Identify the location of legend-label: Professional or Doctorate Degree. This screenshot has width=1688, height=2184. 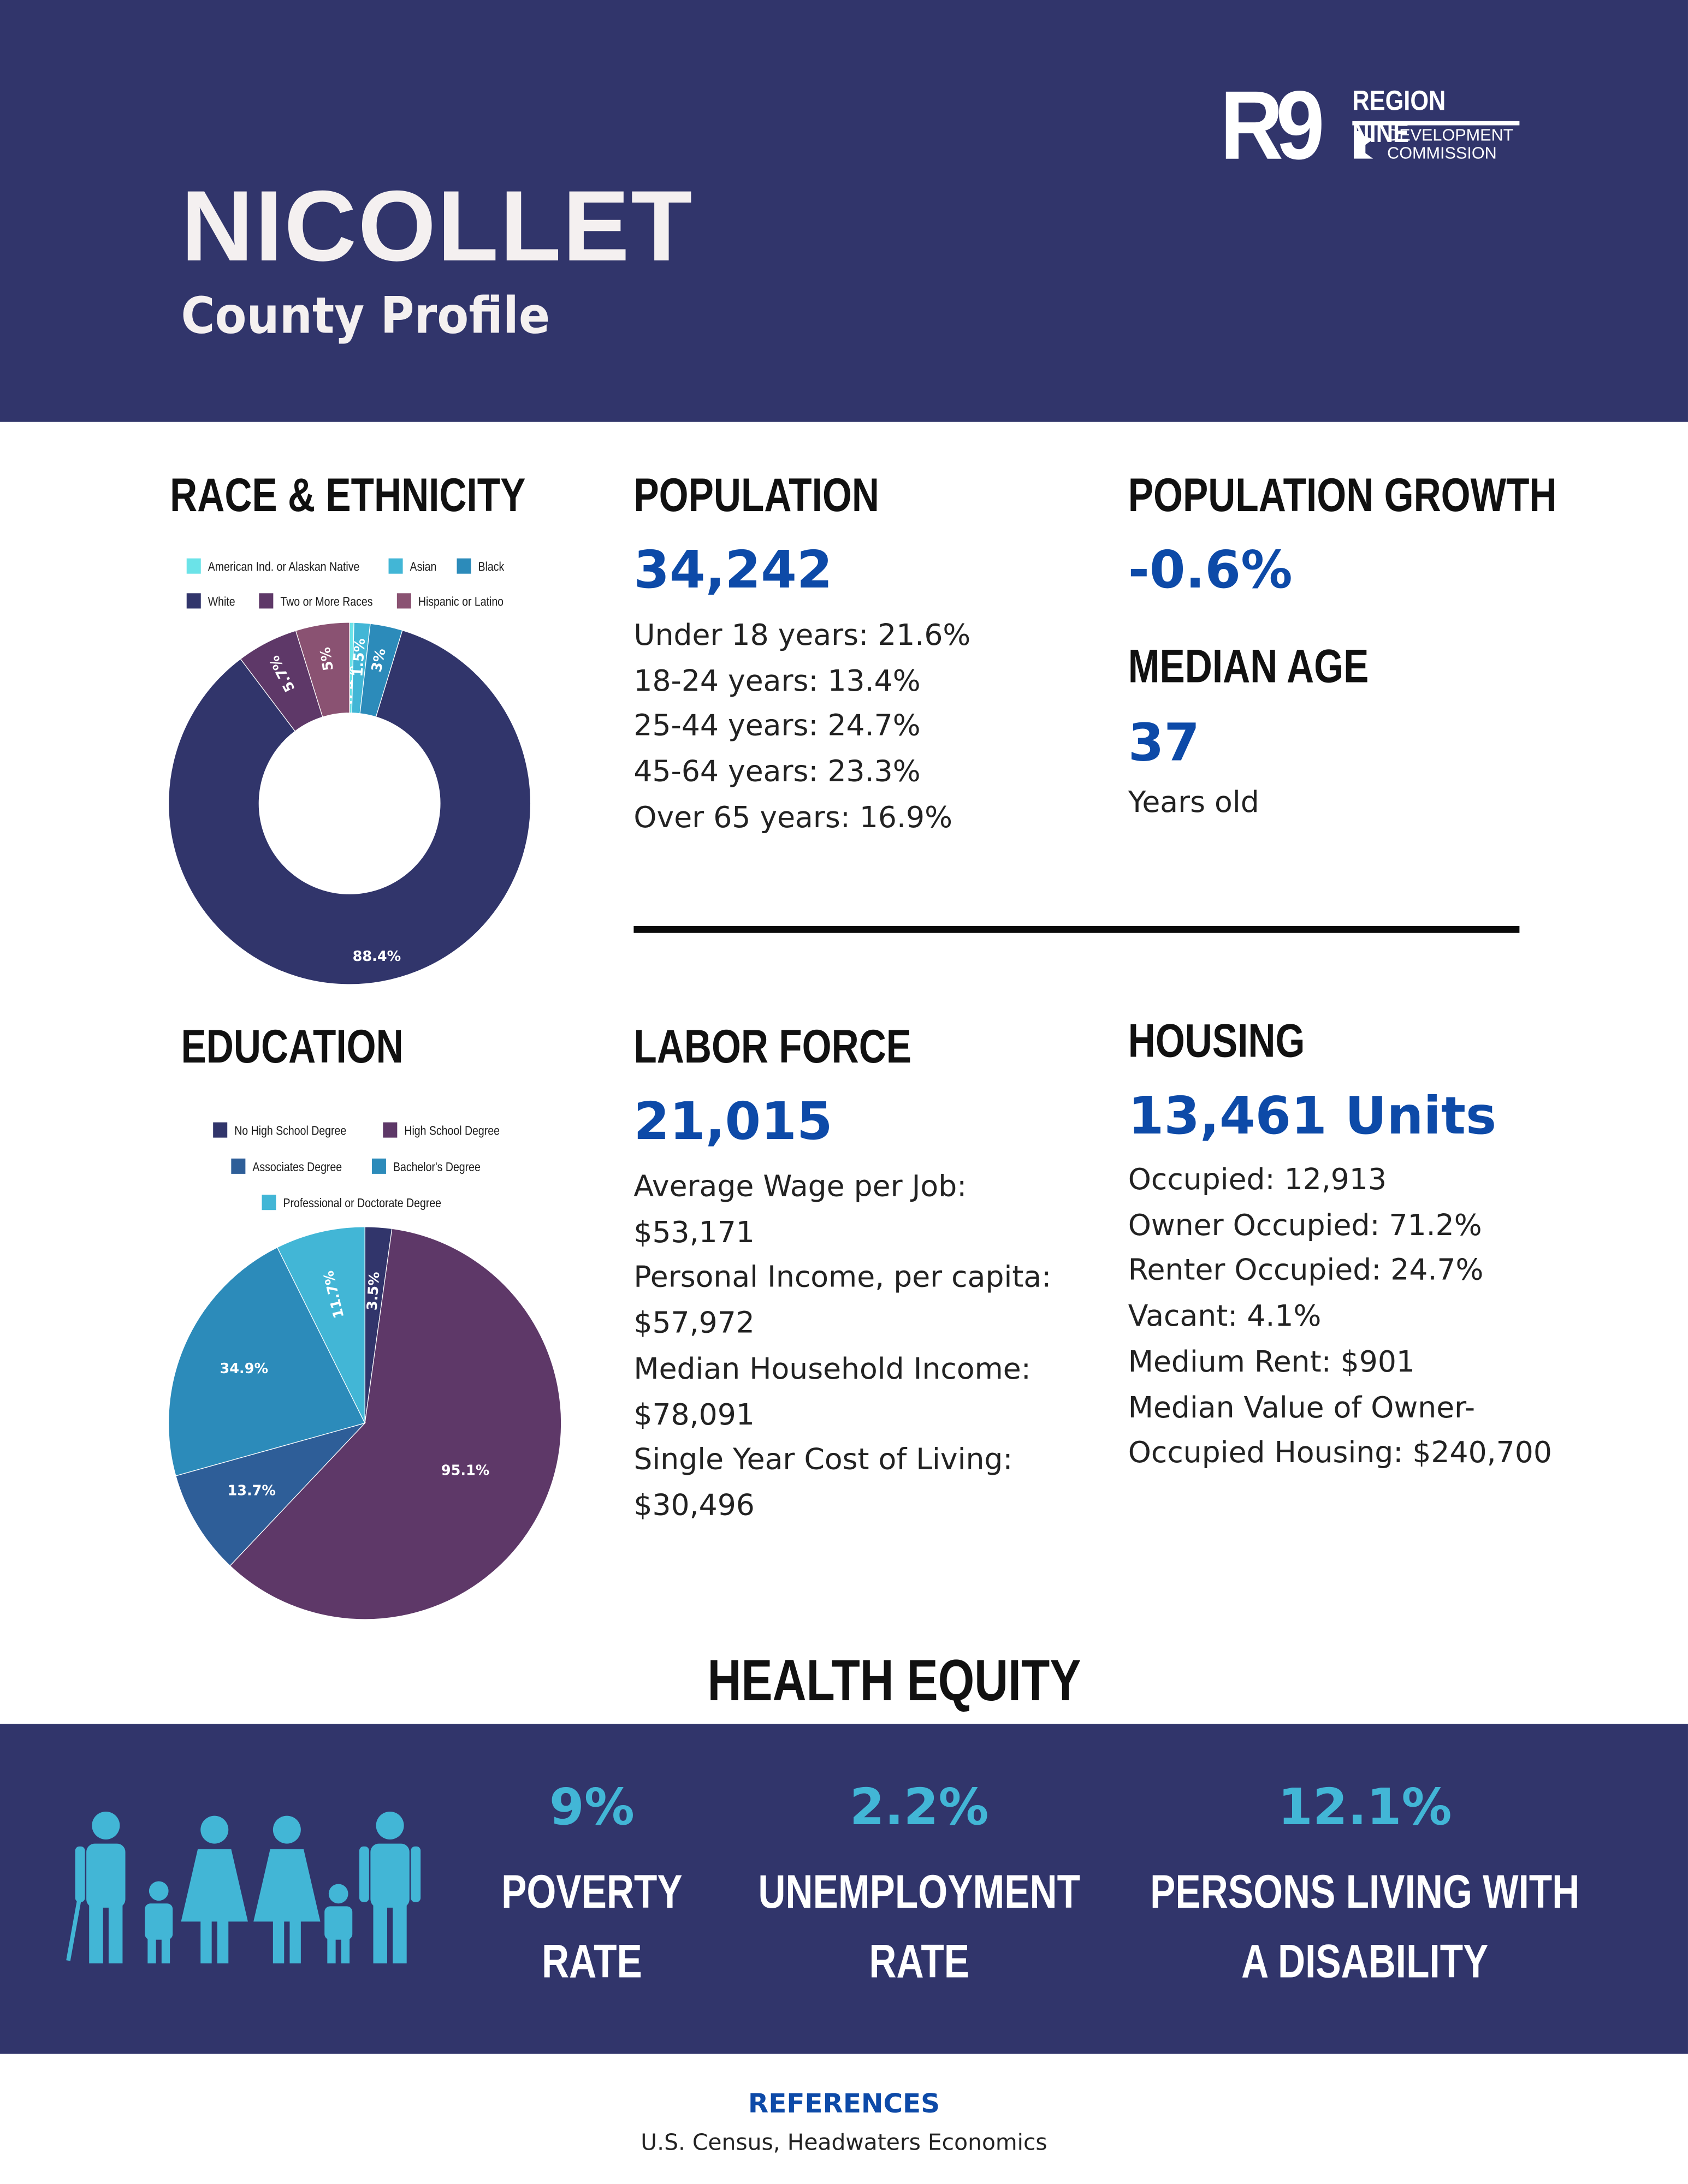
(363, 1202).